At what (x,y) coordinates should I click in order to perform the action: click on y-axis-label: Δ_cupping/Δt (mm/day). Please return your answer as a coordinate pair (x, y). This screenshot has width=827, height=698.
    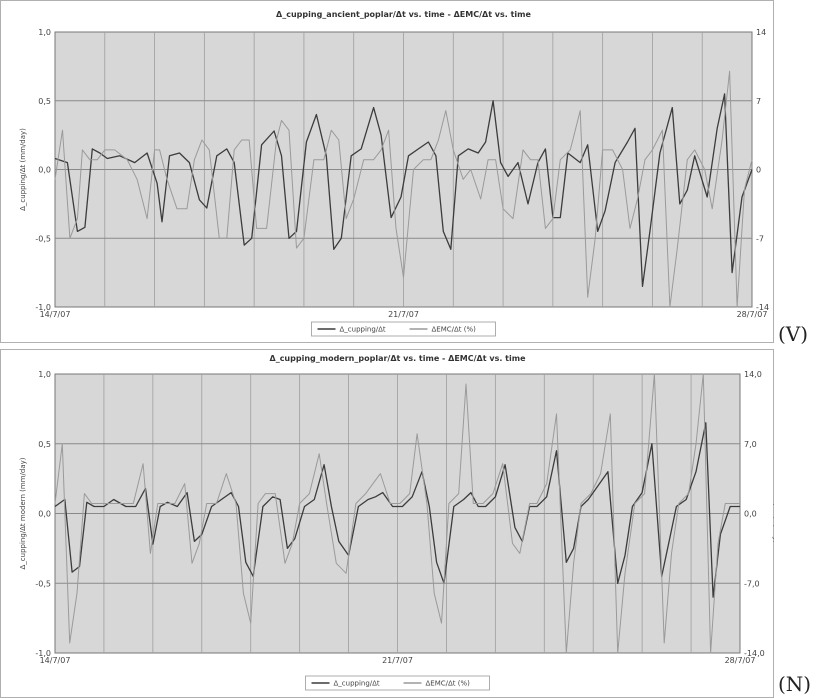
    Looking at the image, I should click on (23, 169).